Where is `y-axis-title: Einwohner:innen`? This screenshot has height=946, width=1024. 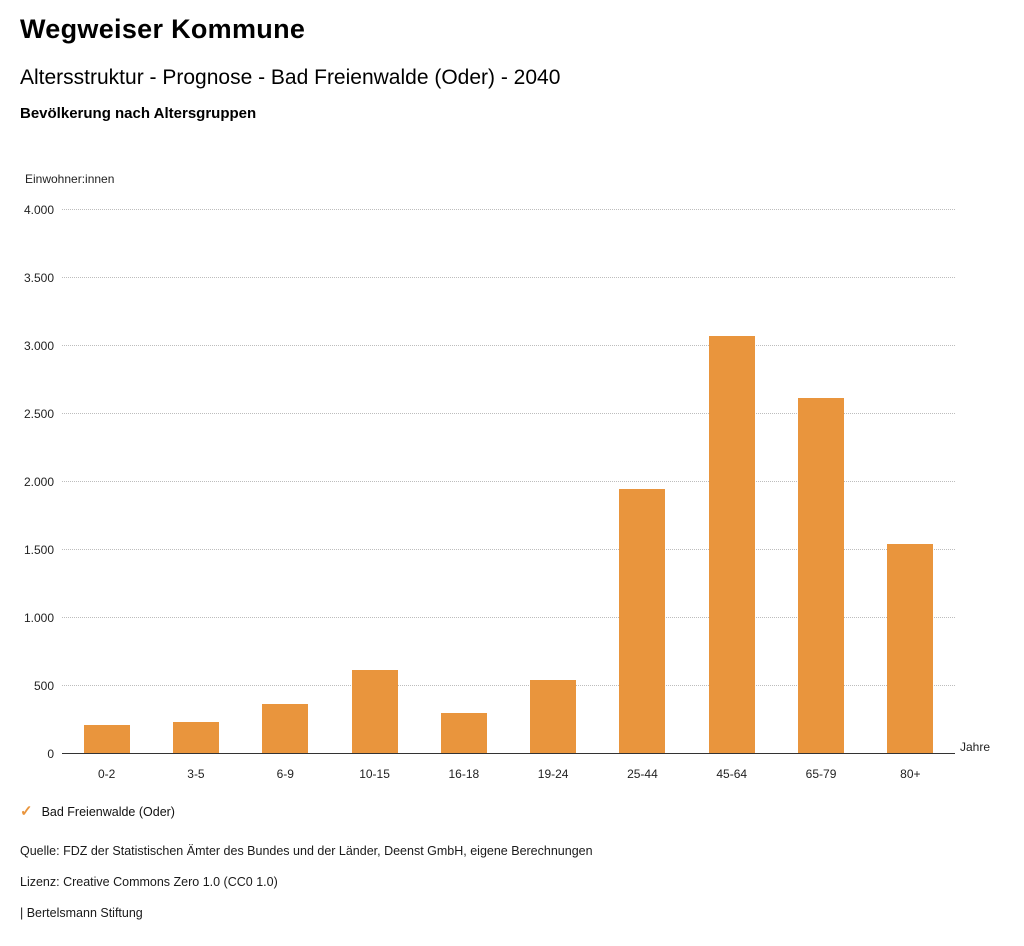
y-axis-title: Einwohner:innen is located at coordinates (70, 179).